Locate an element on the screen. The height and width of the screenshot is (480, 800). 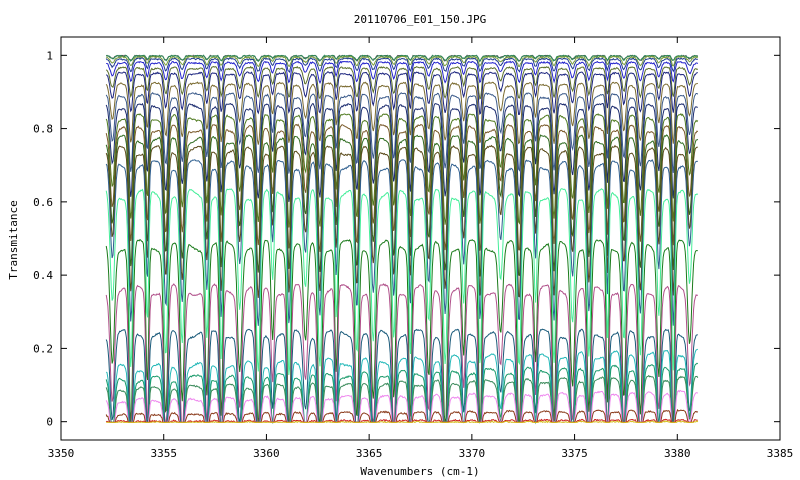
y-tick-label: 0.6 is located at coordinates (43, 202).